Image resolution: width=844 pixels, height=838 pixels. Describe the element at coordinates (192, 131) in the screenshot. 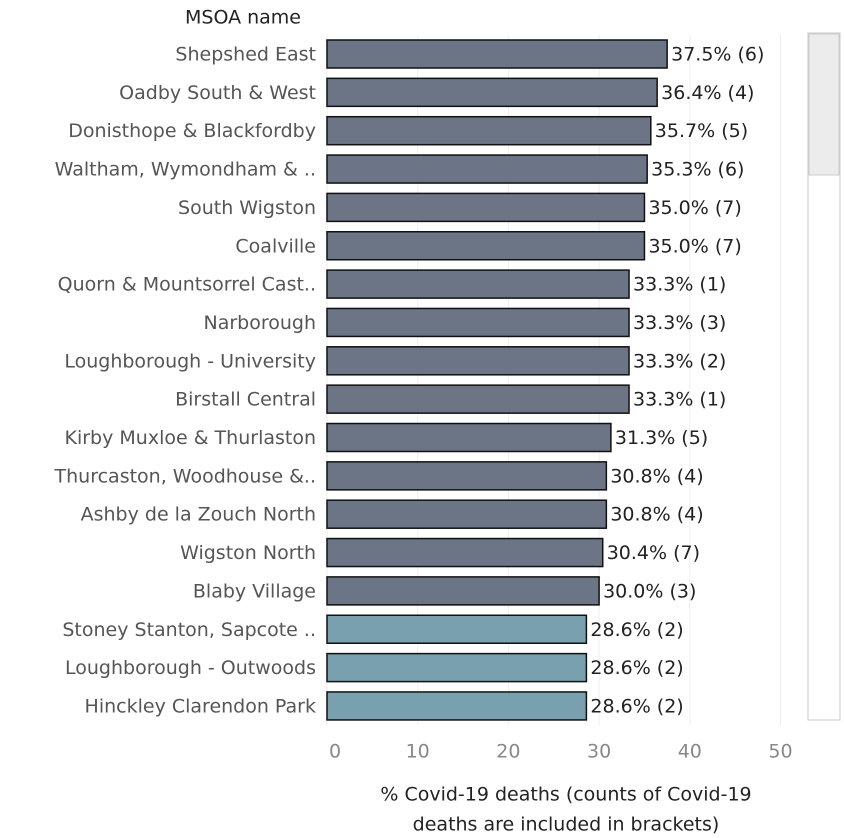

I see `y-tick-label: Donisthope & Blackfordby` at that location.